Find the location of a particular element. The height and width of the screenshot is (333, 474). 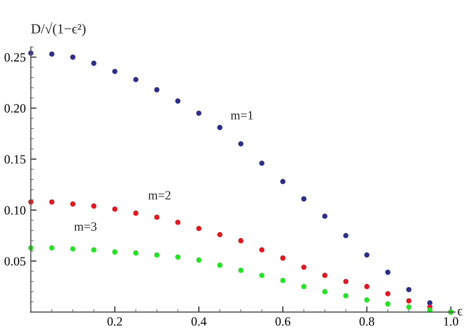

y-tick-label: 0.20 is located at coordinates (15, 108).